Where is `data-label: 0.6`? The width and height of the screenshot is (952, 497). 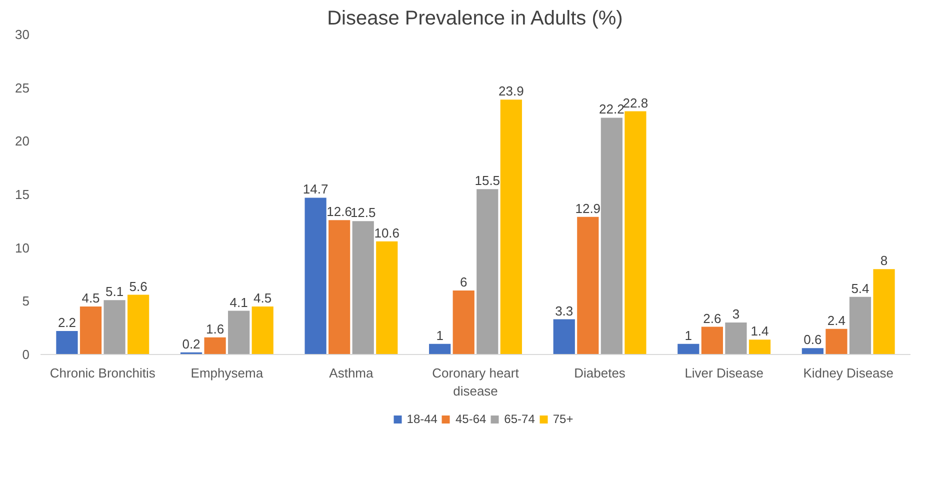 data-label: 0.6 is located at coordinates (813, 340).